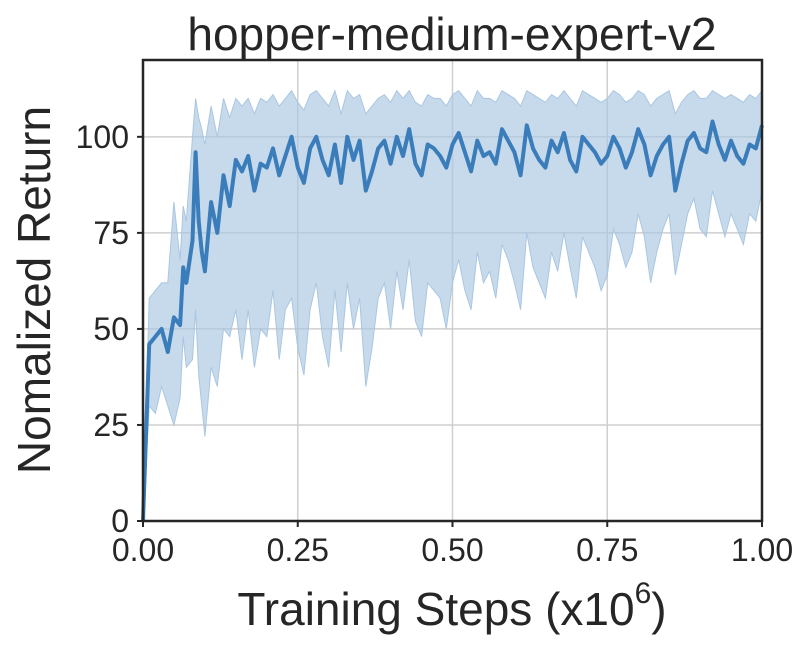  I want to click on x-tick-label: 0.25, so click(298, 550).